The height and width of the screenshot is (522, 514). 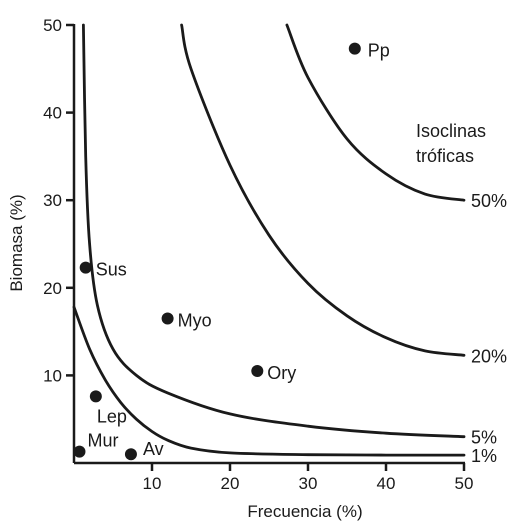 What do you see at coordinates (257, 371) in the screenshot?
I see `point-ory` at bounding box center [257, 371].